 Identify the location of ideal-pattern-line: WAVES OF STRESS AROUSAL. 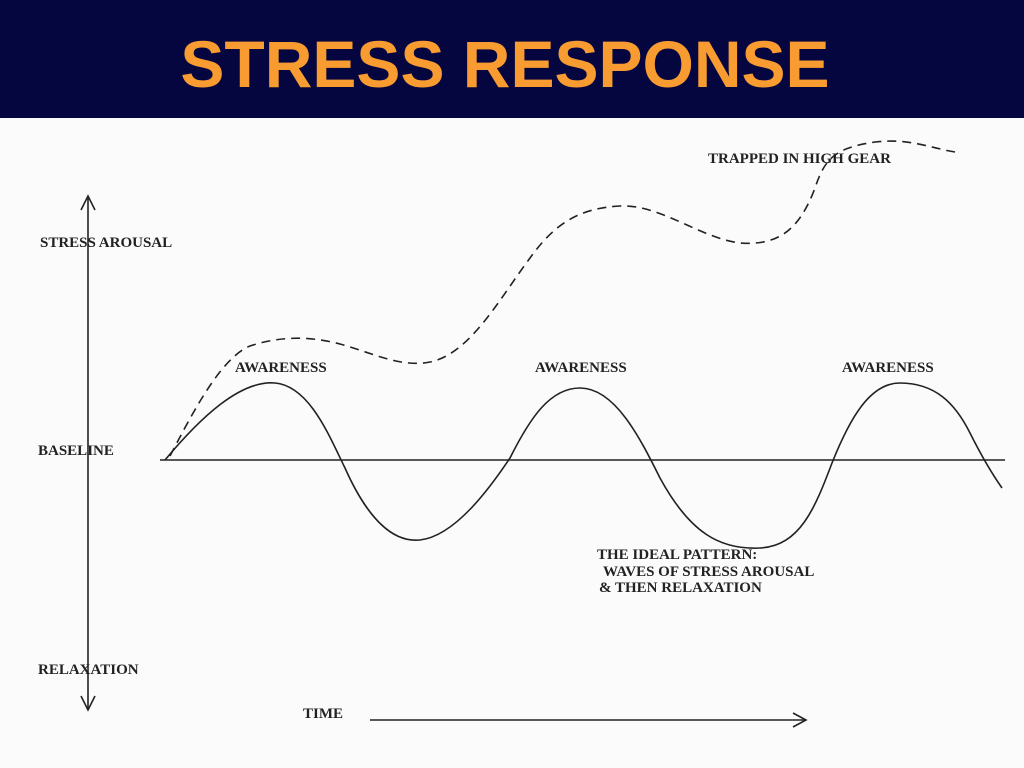
(708, 572).